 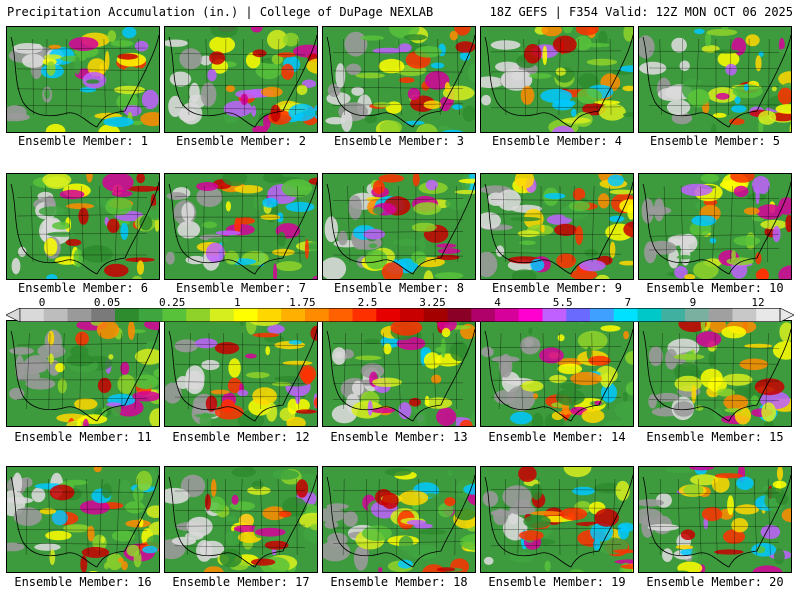 What do you see at coordinates (758, 302) in the screenshot?
I see `colorbar-tick-label: 12` at bounding box center [758, 302].